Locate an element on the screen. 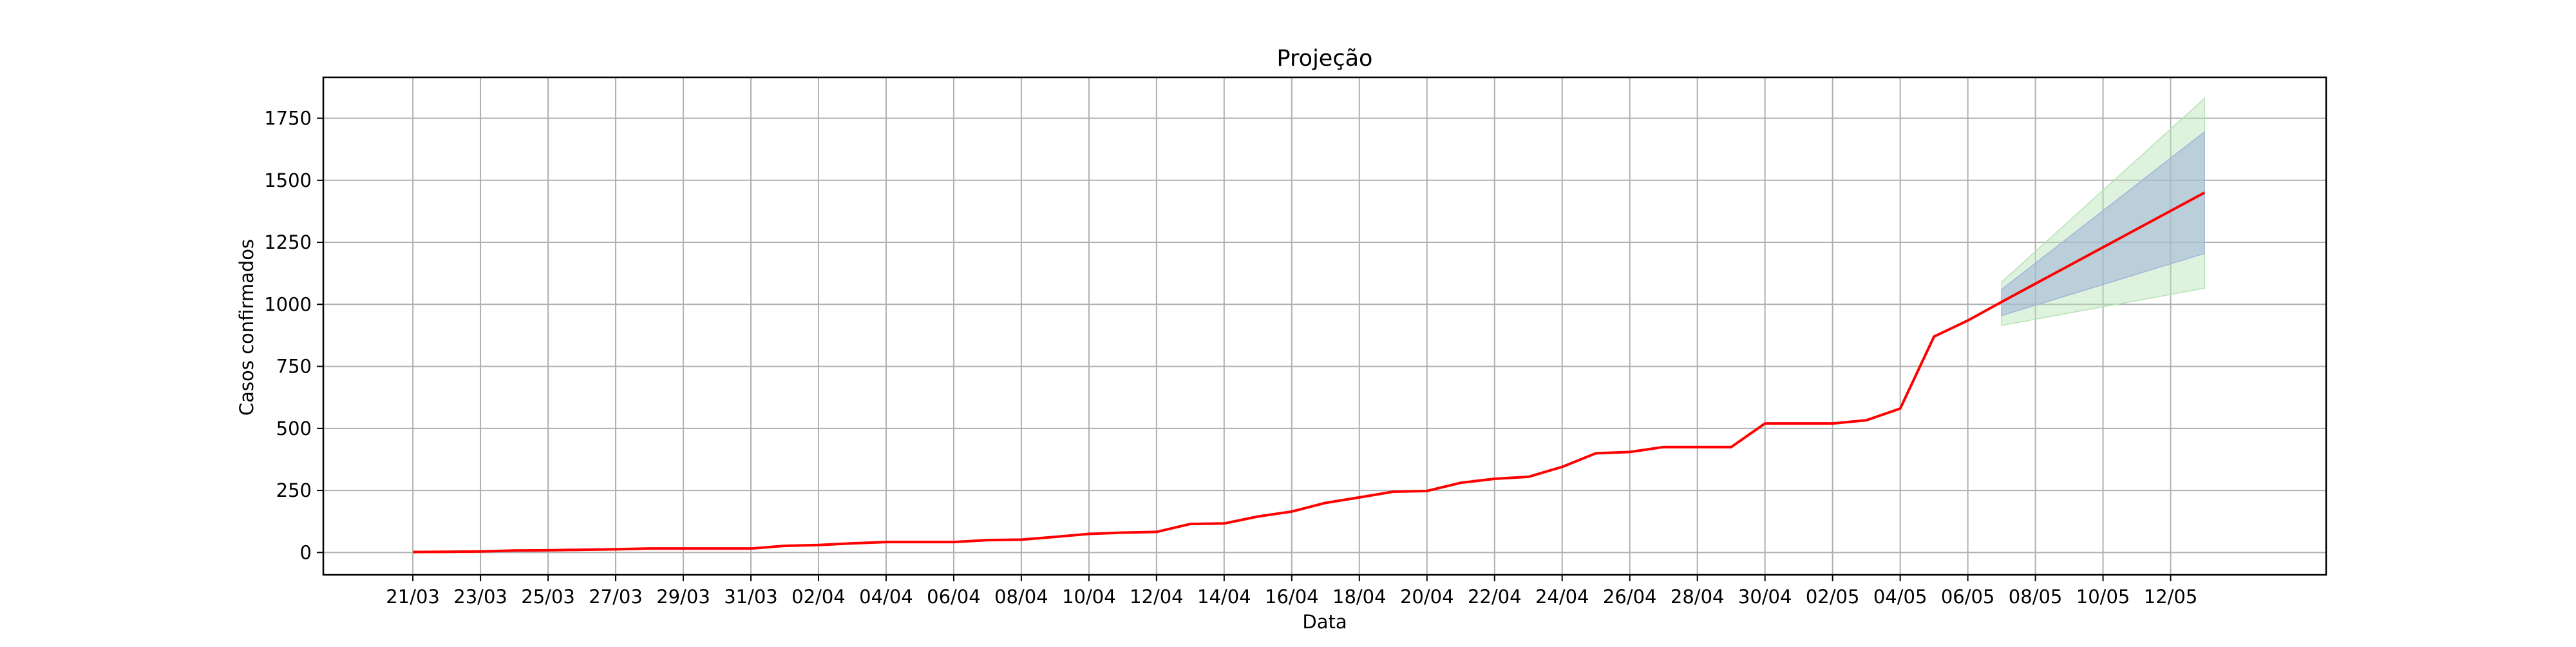 This screenshot has height=647, width=2576. y-axis-ticks: 0 250 500 750 1000 1250 1500 1750 is located at coordinates (293, 335).